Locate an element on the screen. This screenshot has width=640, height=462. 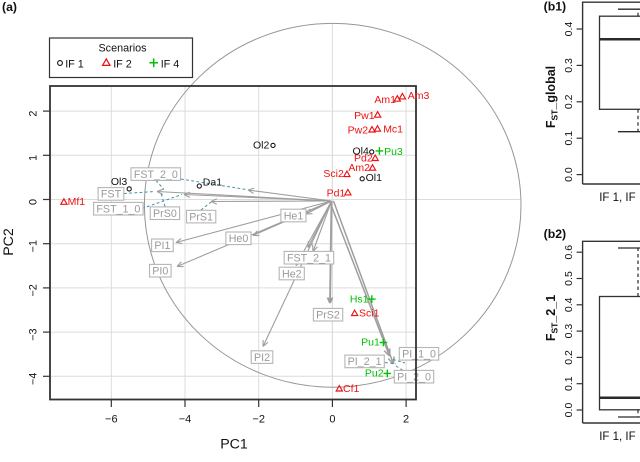
svg-text: IF 2 is located at coordinates (122, 64).